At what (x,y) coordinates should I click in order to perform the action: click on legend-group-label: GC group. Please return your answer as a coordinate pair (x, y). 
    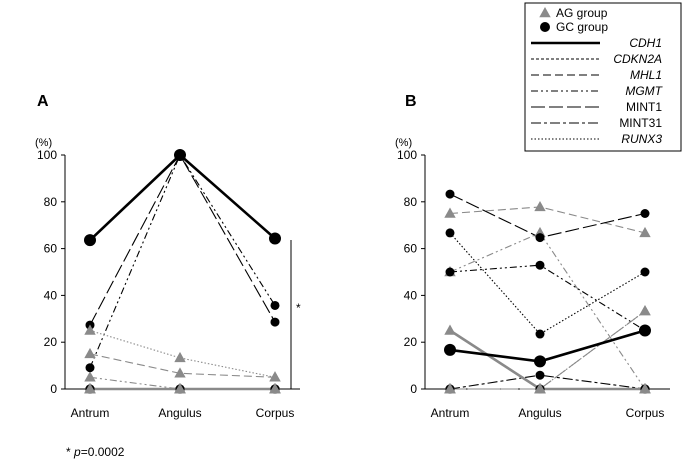
    Looking at the image, I should click on (582, 27).